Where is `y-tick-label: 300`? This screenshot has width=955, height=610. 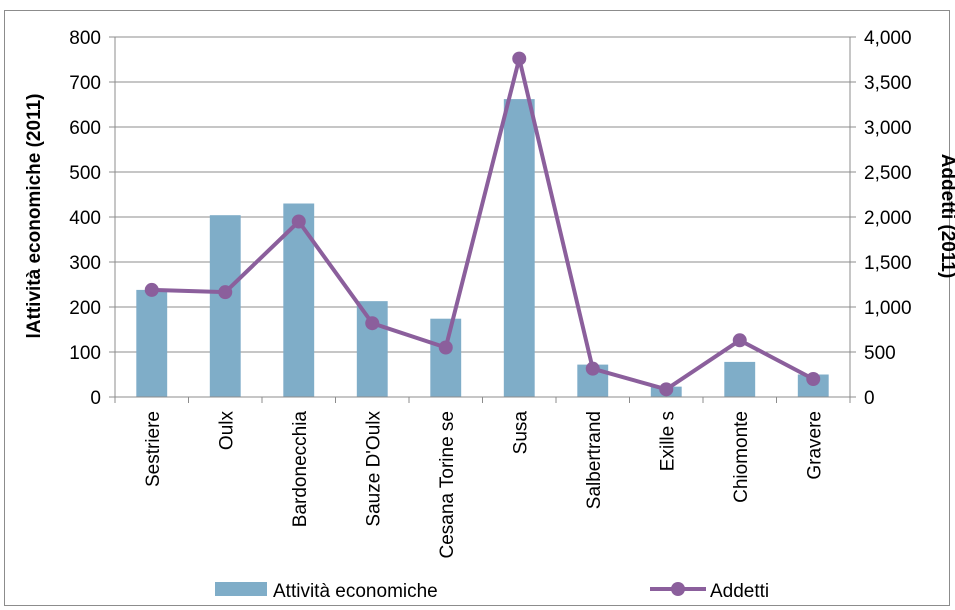 y-tick-label: 300 is located at coordinates (85, 263).